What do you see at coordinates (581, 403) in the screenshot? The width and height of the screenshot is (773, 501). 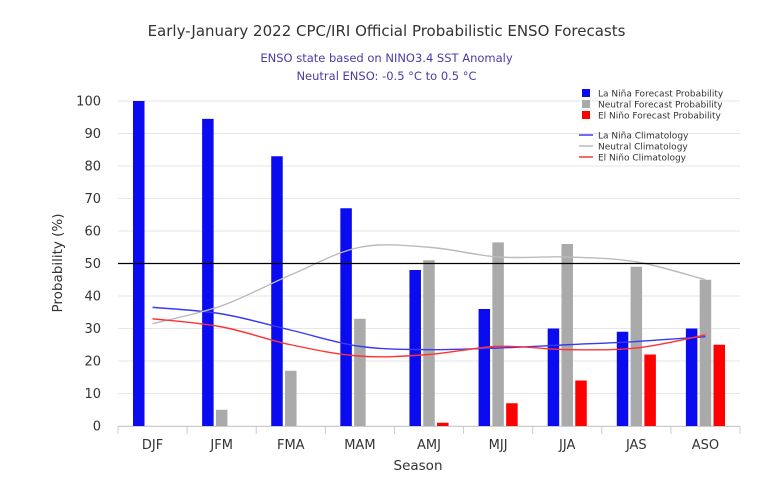 I see `bar-el-jja` at bounding box center [581, 403].